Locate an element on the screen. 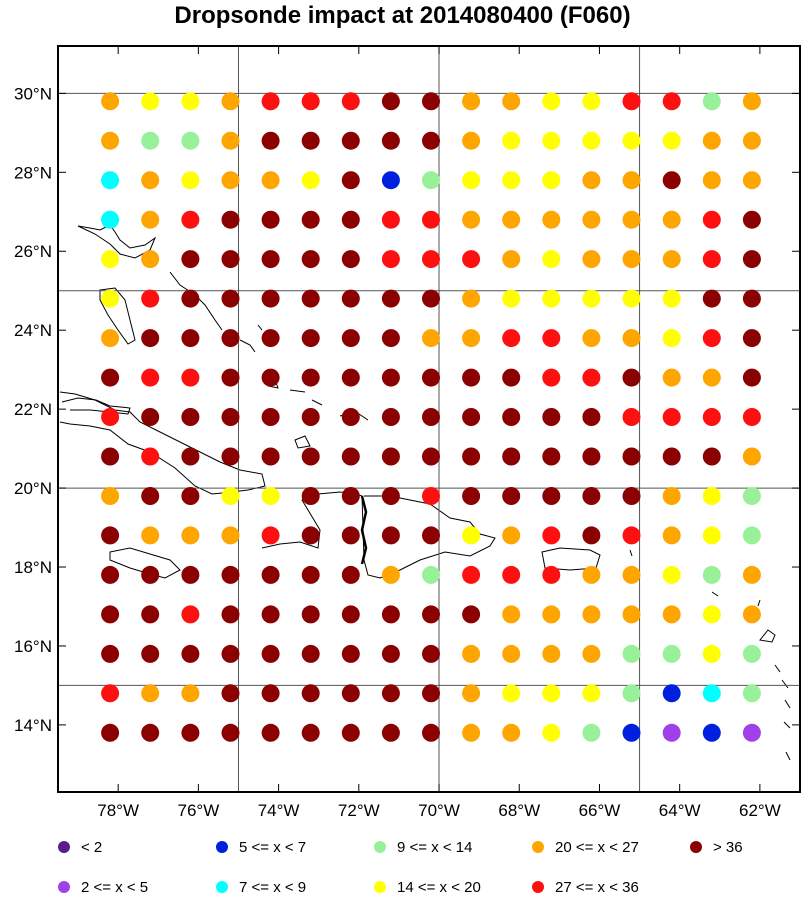 This screenshot has height=900, width=805. lat-tick-label: 24°N is located at coordinates (33, 330).